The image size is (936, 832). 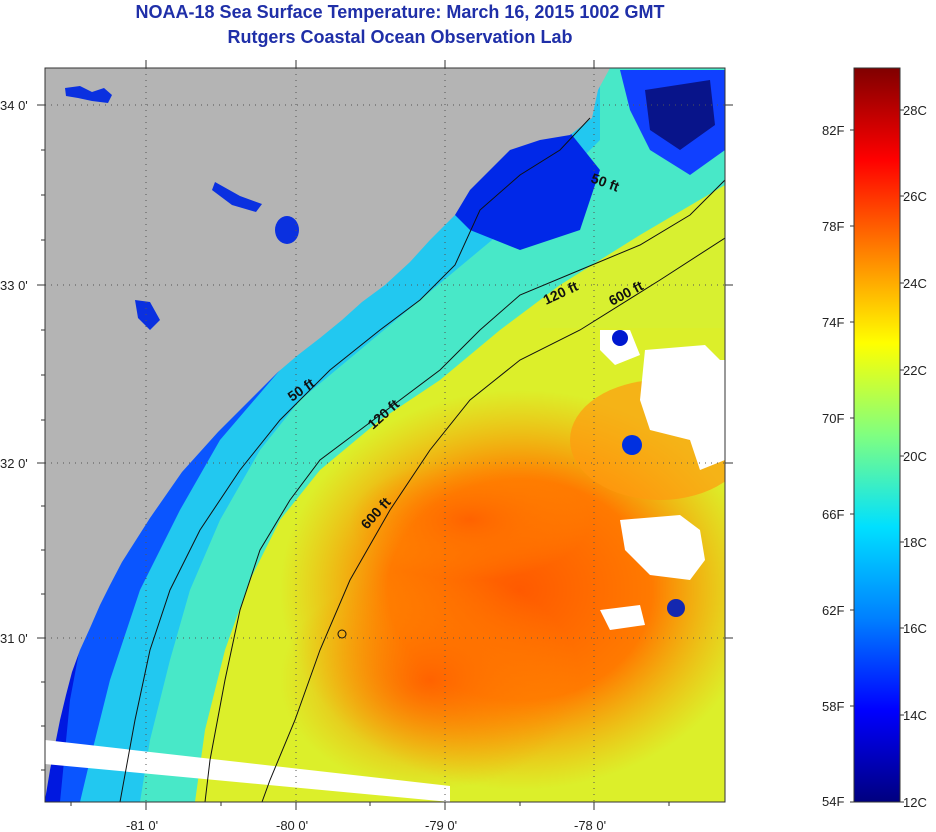 I want to click on colorbar-f-label: 58F, so click(x=833, y=706).